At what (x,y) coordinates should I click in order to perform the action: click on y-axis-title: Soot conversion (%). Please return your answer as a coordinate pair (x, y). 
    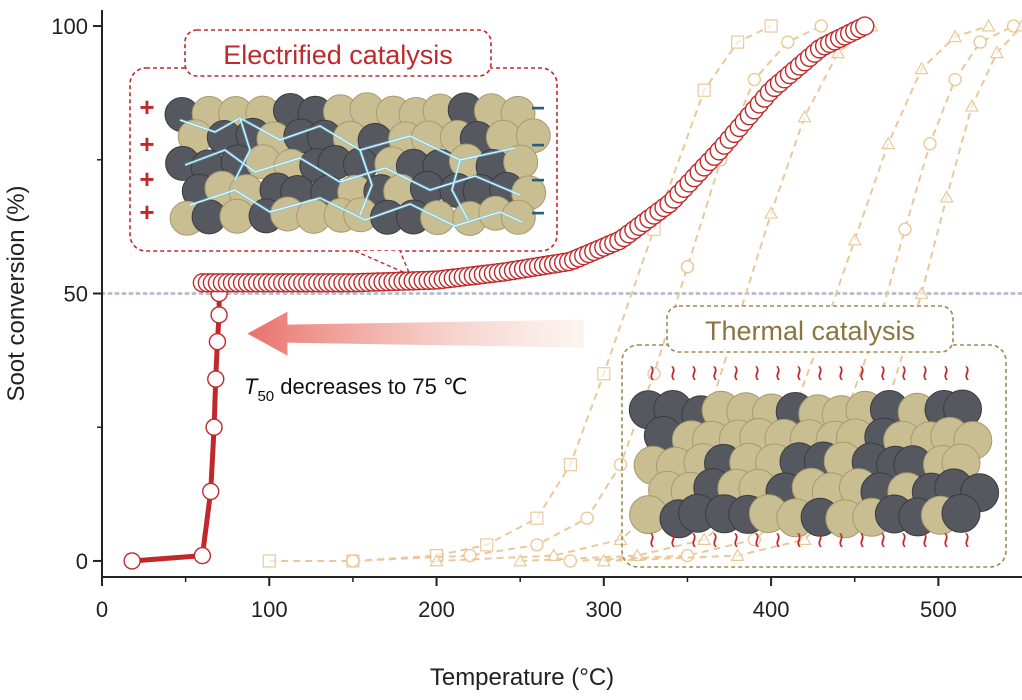
    Looking at the image, I should click on (16, 293).